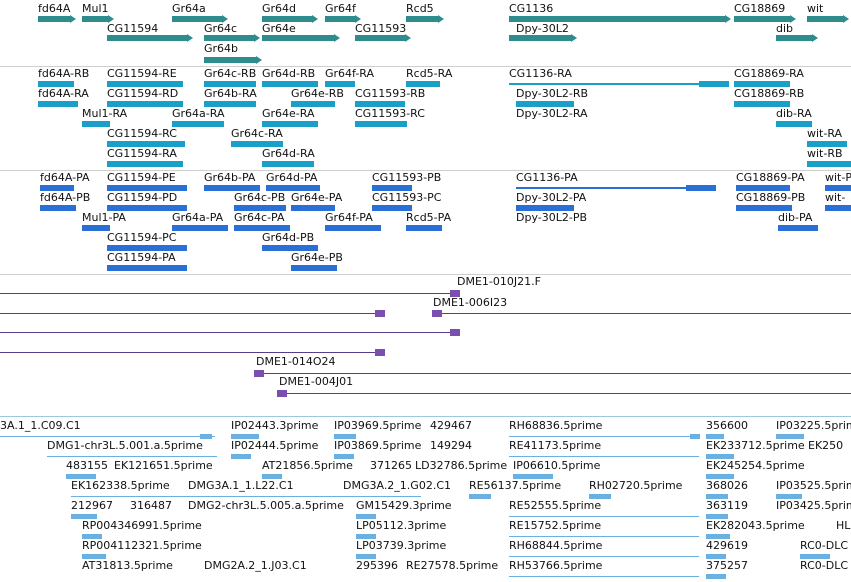 This screenshot has width=851, height=582. I want to click on transcript-label: Dpy-30L2-RB, so click(552, 93).